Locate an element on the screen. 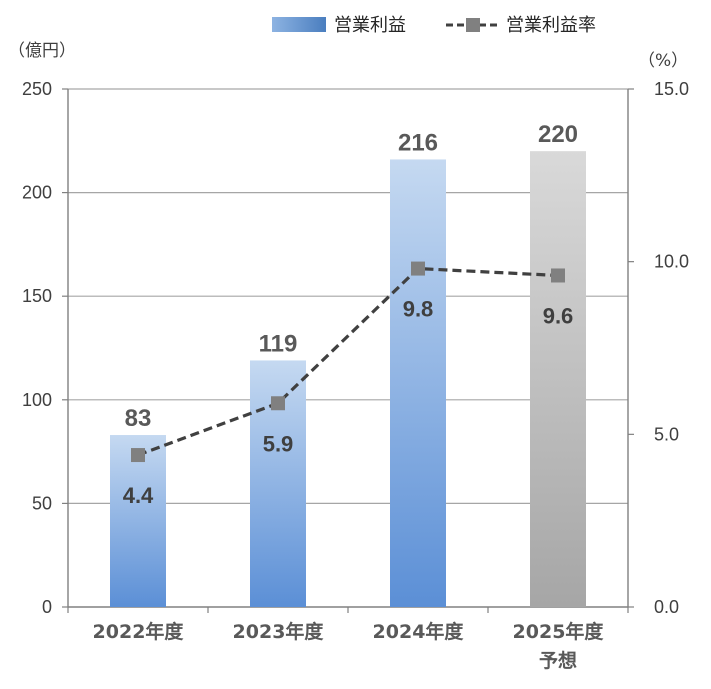  left-axis-tick-label: 150 is located at coordinates (37, 296).